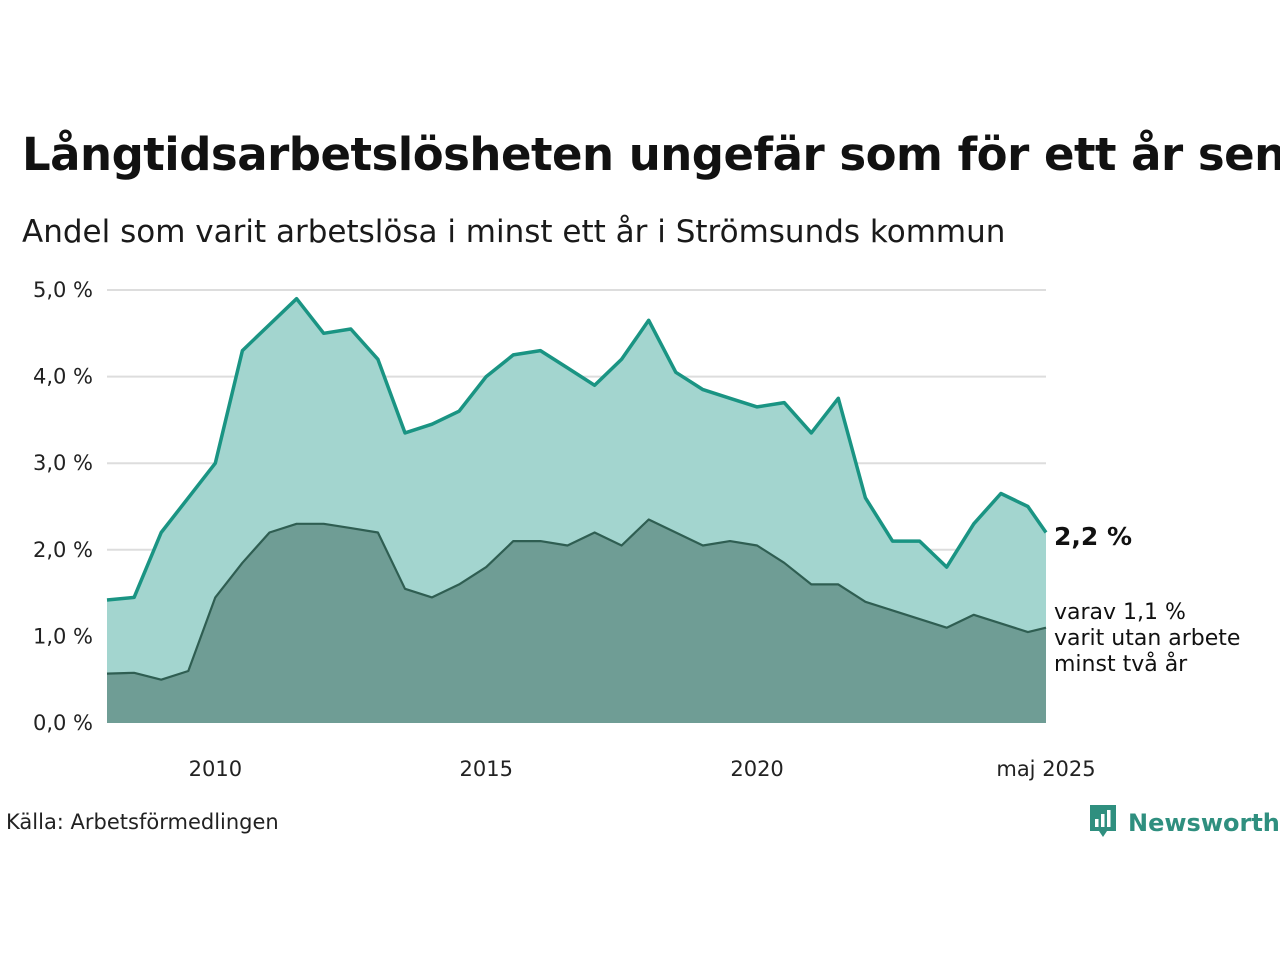 The height and width of the screenshot is (960, 1280). I want to click on x-tick-label: 2020, so click(756, 769).